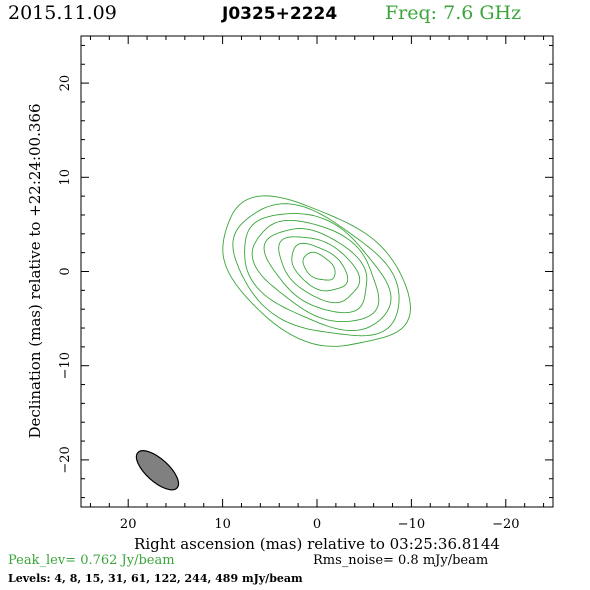 The image size is (590, 590). What do you see at coordinates (411, 524) in the screenshot?
I see `x-tick-label: −10` at bounding box center [411, 524].